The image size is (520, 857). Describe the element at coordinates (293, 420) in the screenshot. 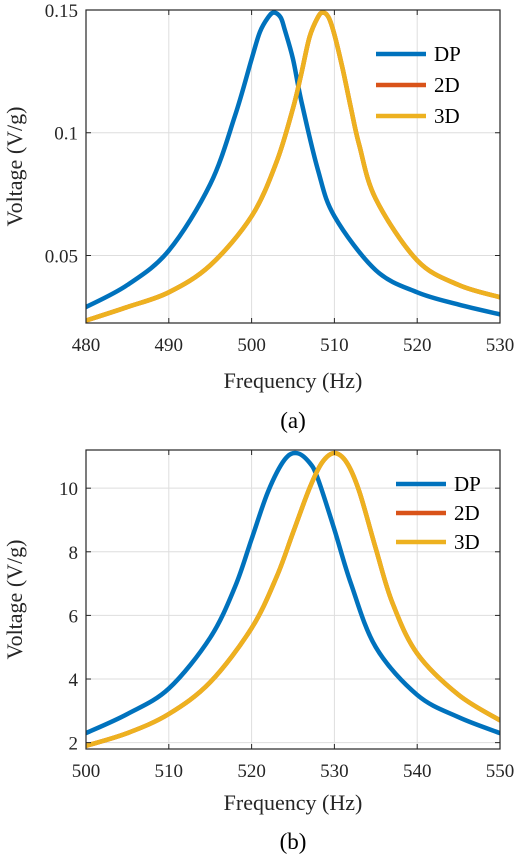

I see `panel-label: (a)` at that location.